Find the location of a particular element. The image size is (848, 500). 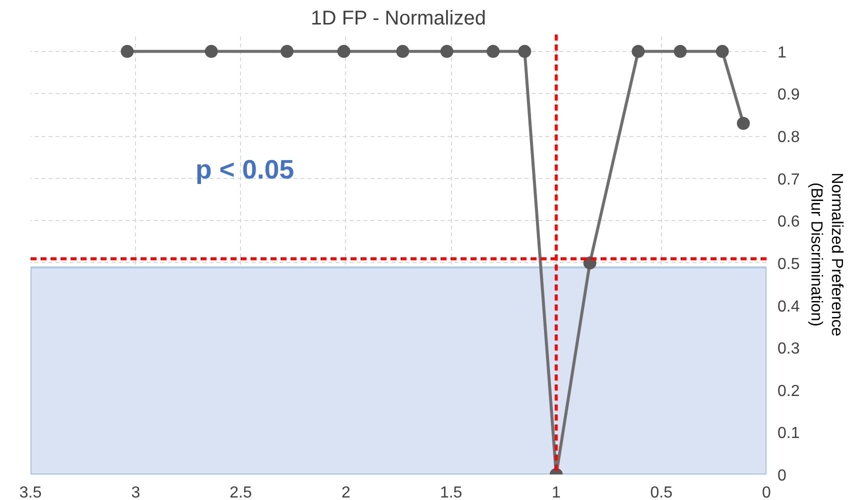

y-tick-label: 1 is located at coordinates (782, 53).